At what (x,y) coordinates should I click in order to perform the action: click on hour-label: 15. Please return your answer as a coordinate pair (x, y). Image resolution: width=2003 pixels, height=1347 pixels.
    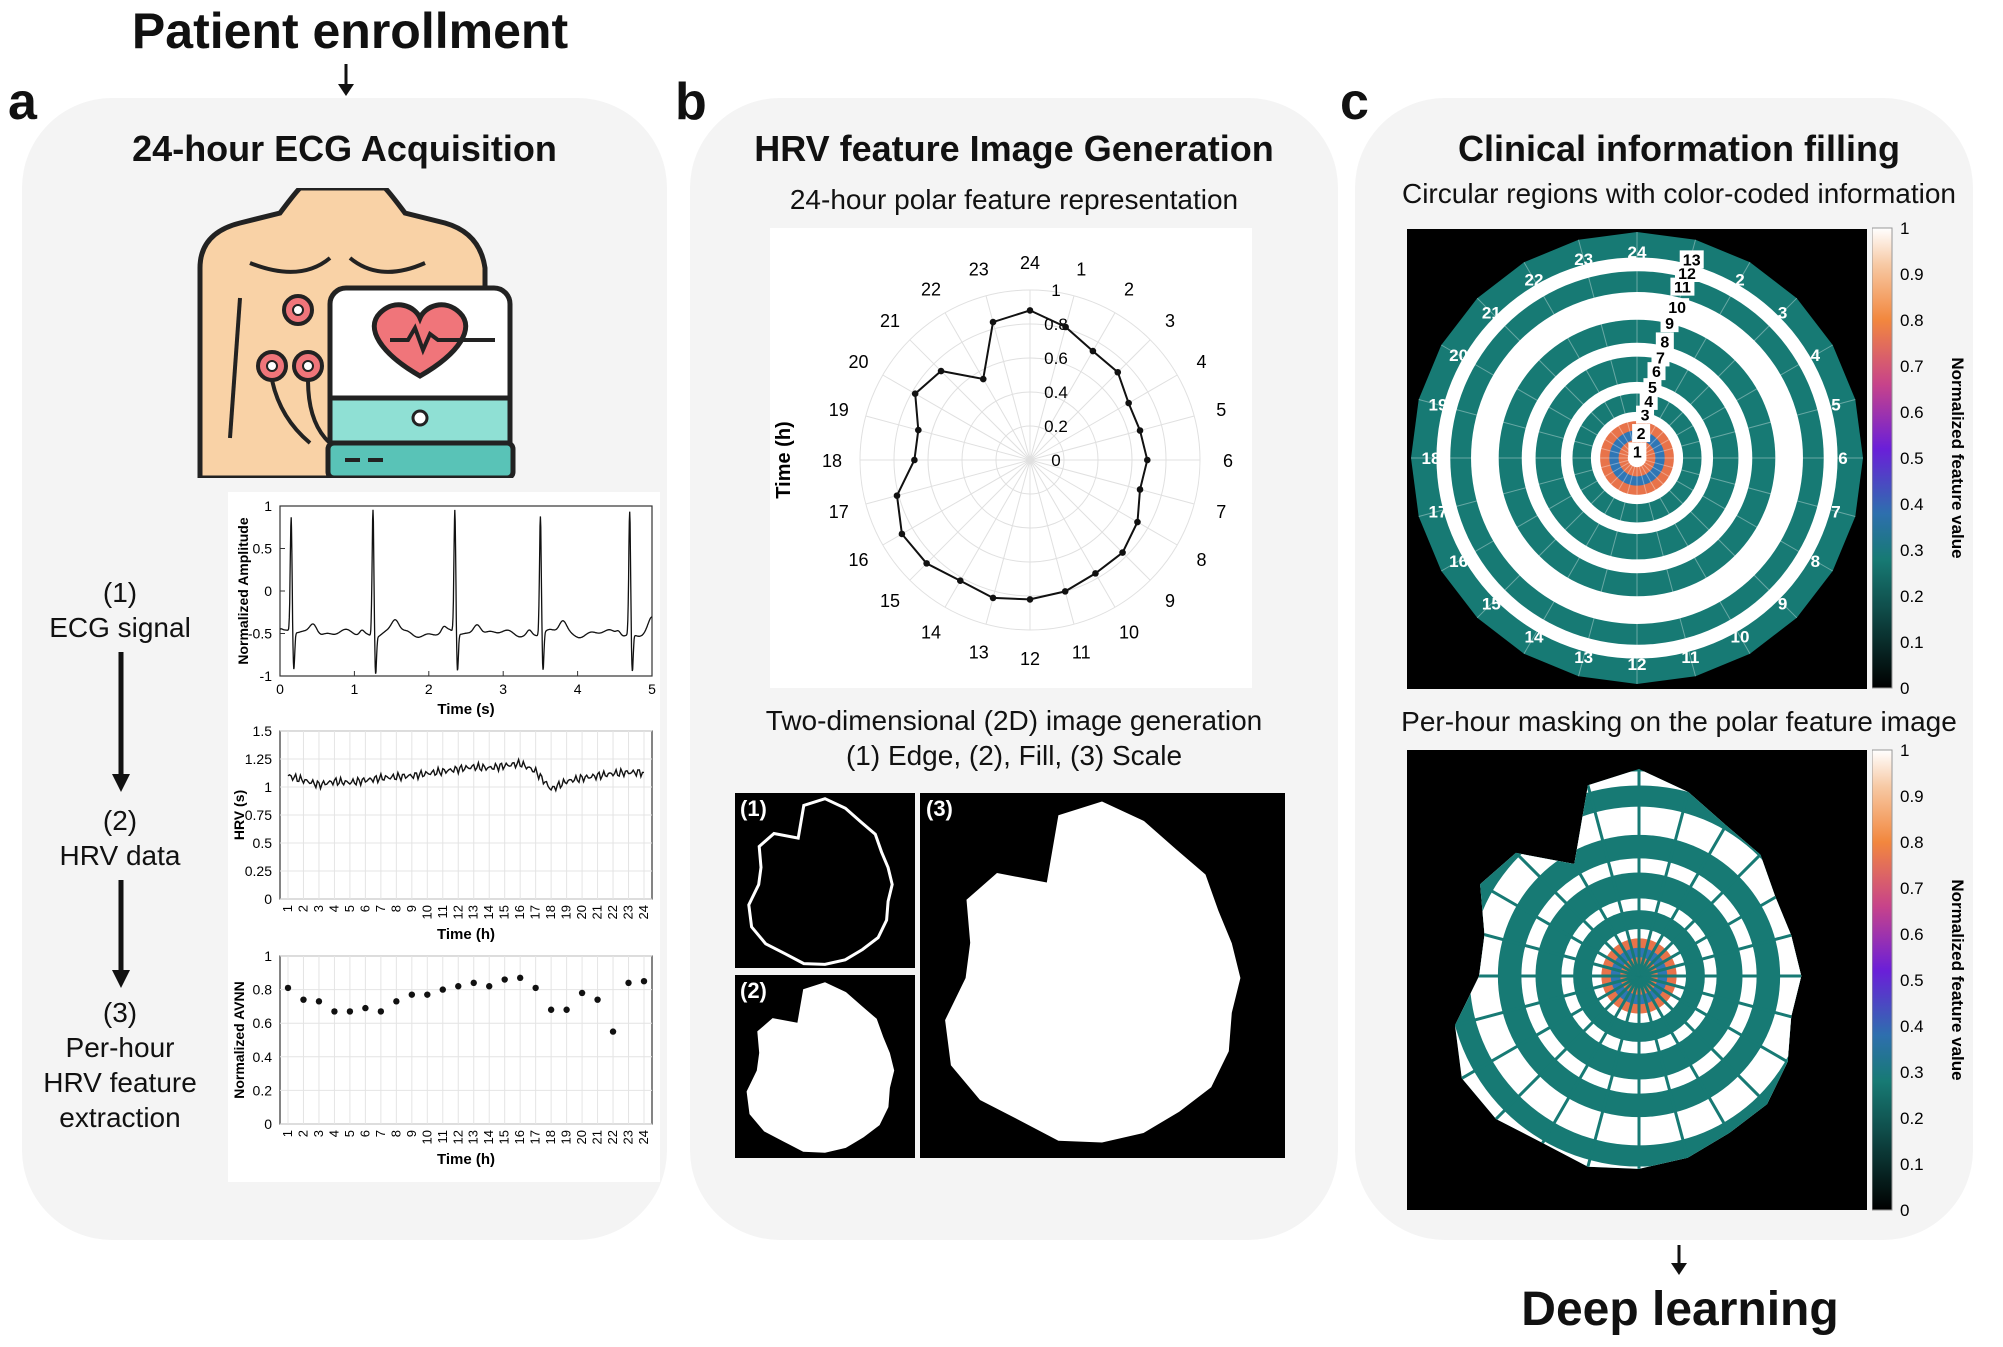
    Looking at the image, I should click on (1491, 604).